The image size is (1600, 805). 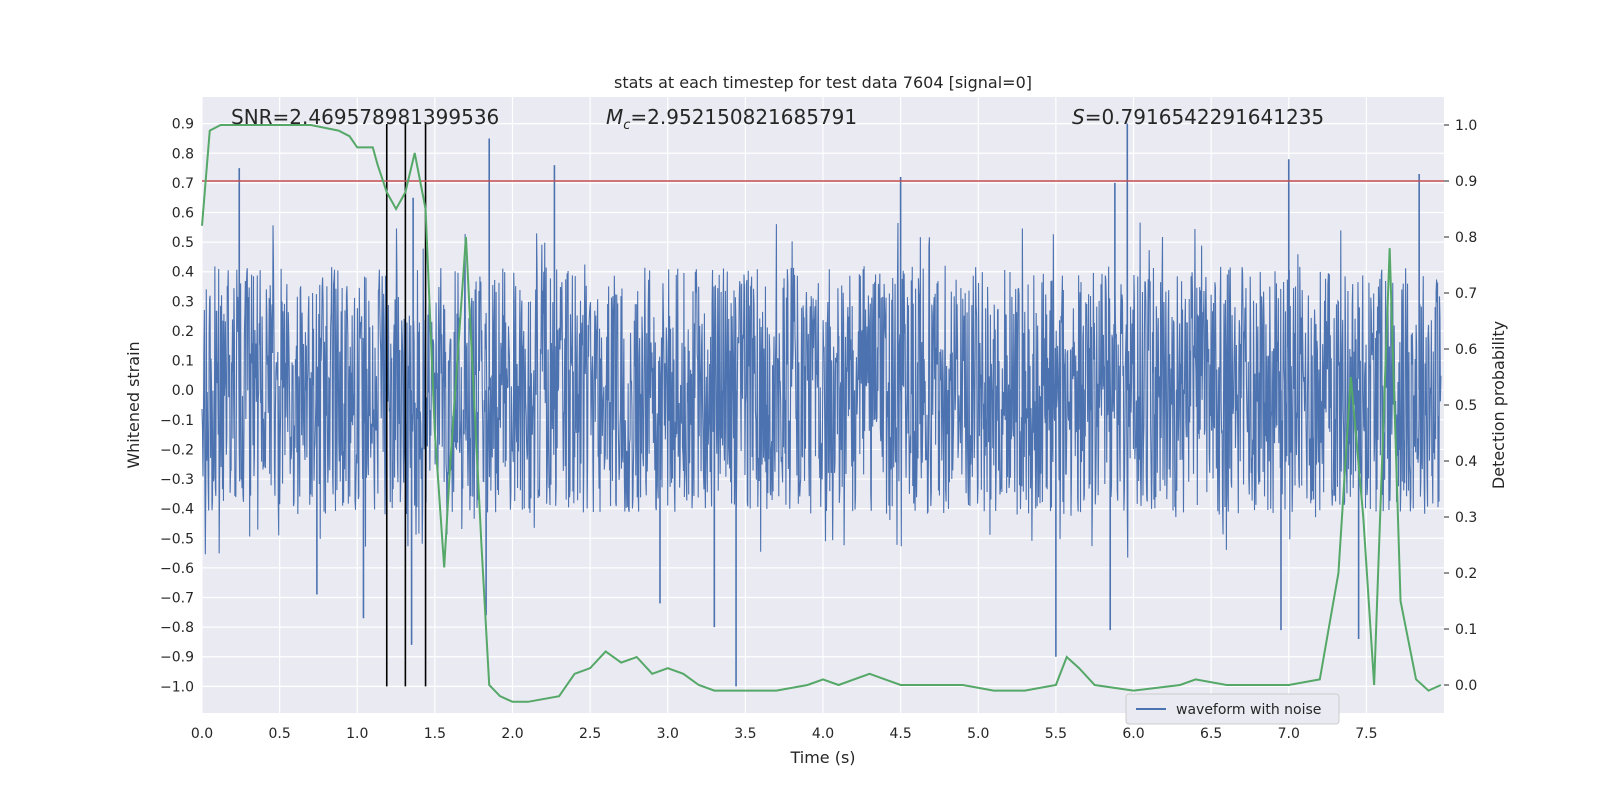 What do you see at coordinates (1056, 734) in the screenshot?
I see `x-tick-label: 5.5` at bounding box center [1056, 734].